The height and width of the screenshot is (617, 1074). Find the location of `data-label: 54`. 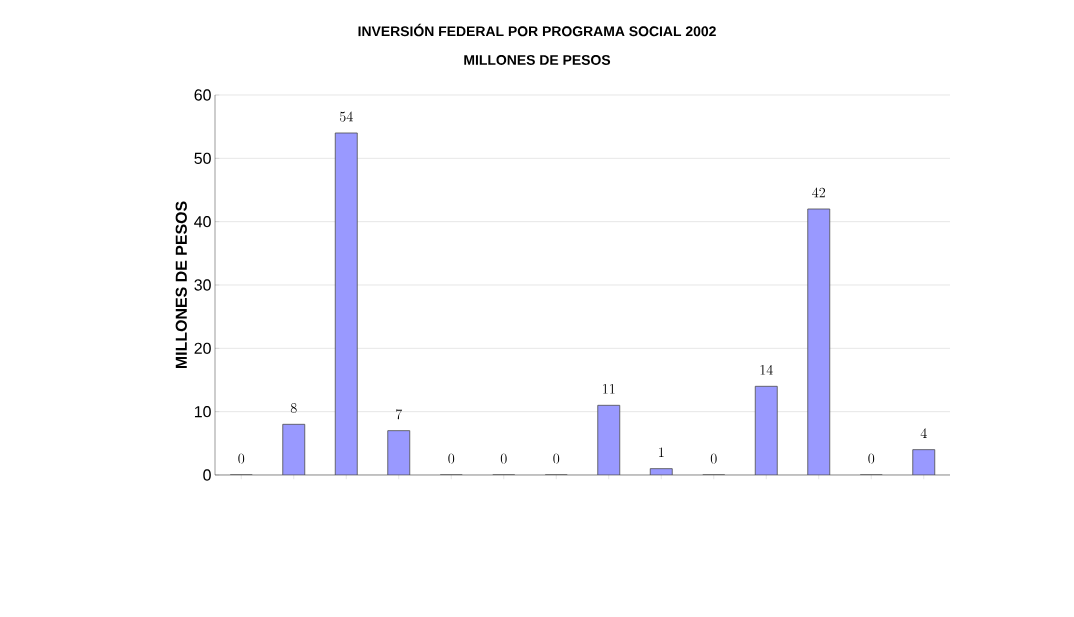

data-label: 54 is located at coordinates (346, 116).